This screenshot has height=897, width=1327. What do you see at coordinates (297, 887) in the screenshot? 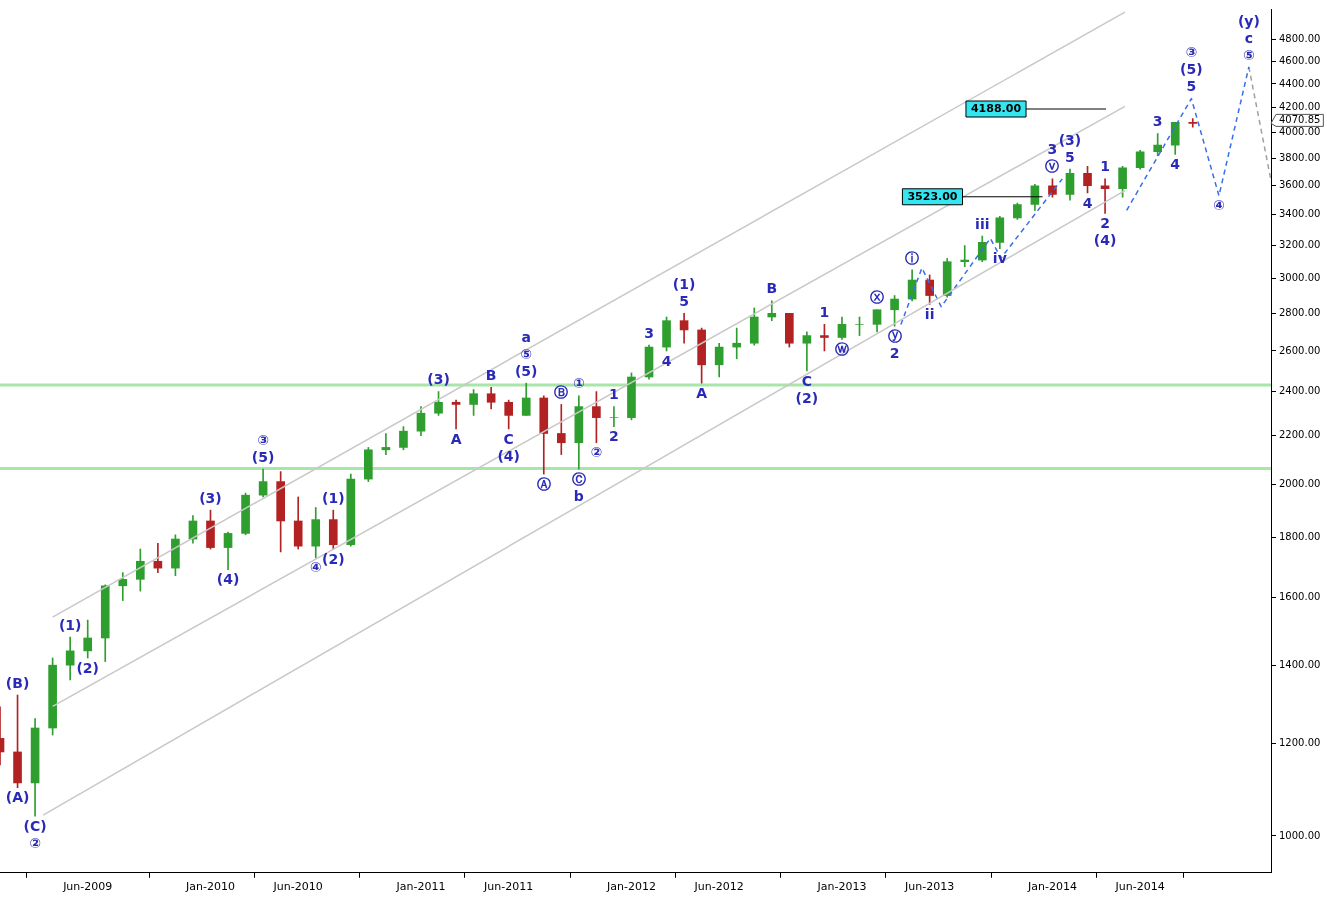
I see `x-tick-label: Jun-2010` at bounding box center [297, 887].